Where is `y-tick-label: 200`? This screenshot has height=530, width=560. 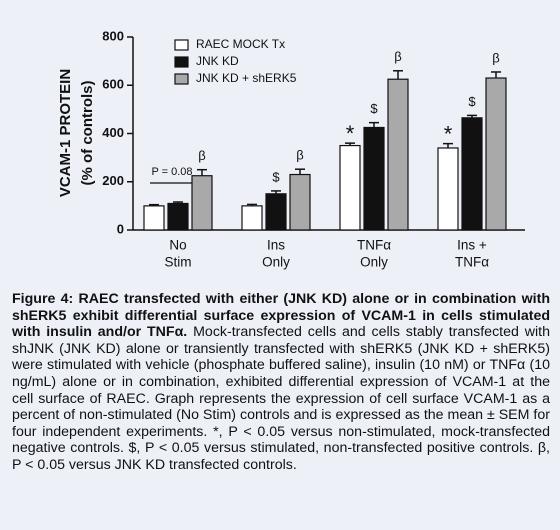 y-tick-label: 200 is located at coordinates (113, 180).